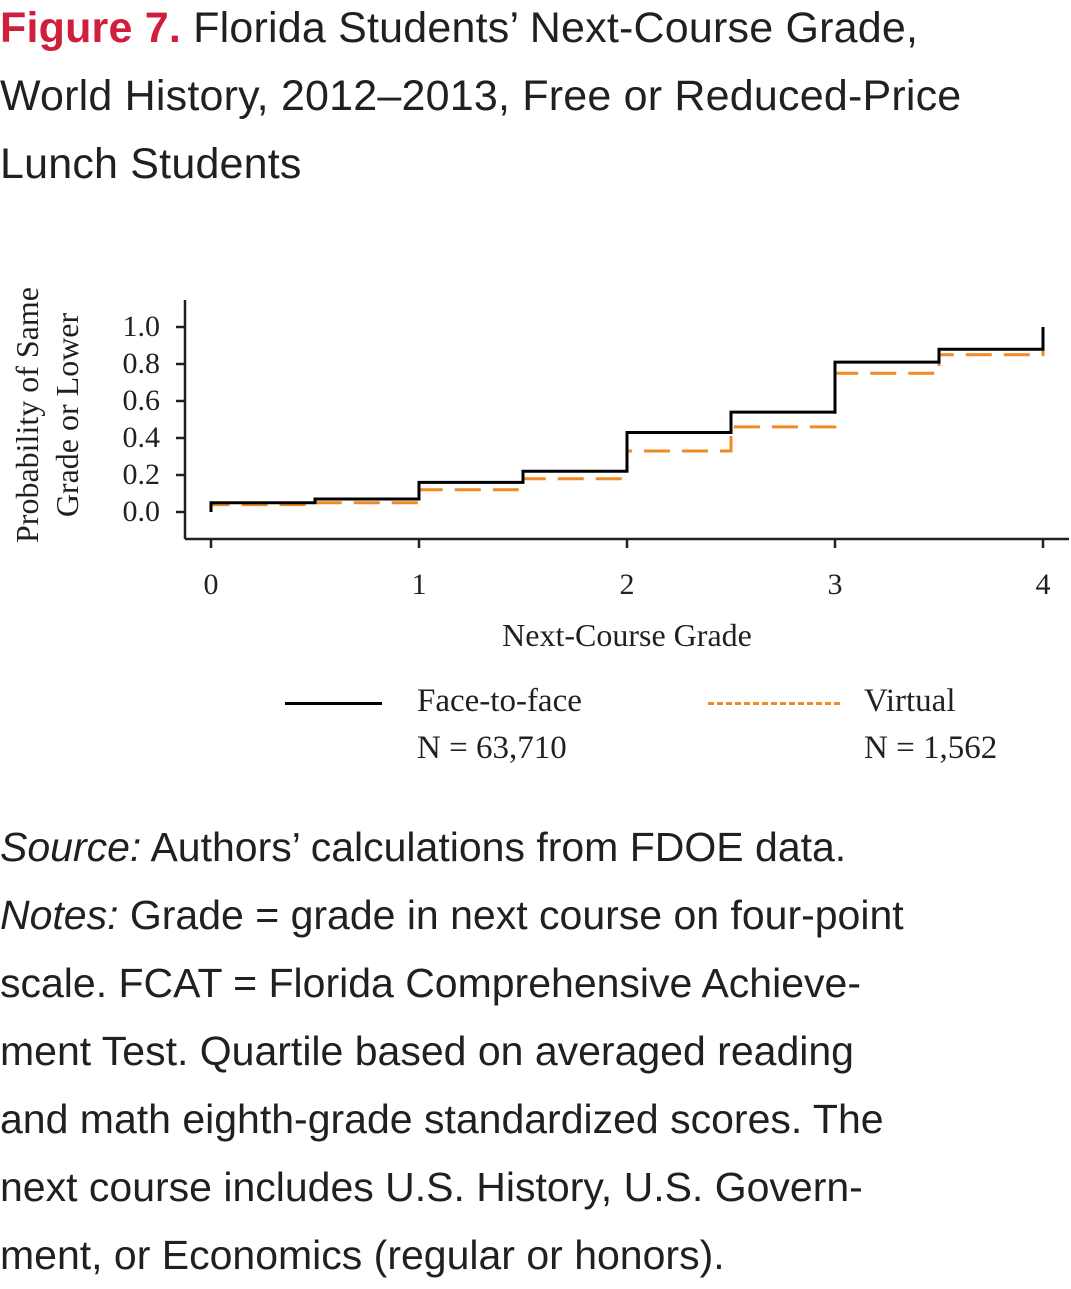  What do you see at coordinates (142, 363) in the screenshot?
I see `y-tick-label: 0.8` at bounding box center [142, 363].